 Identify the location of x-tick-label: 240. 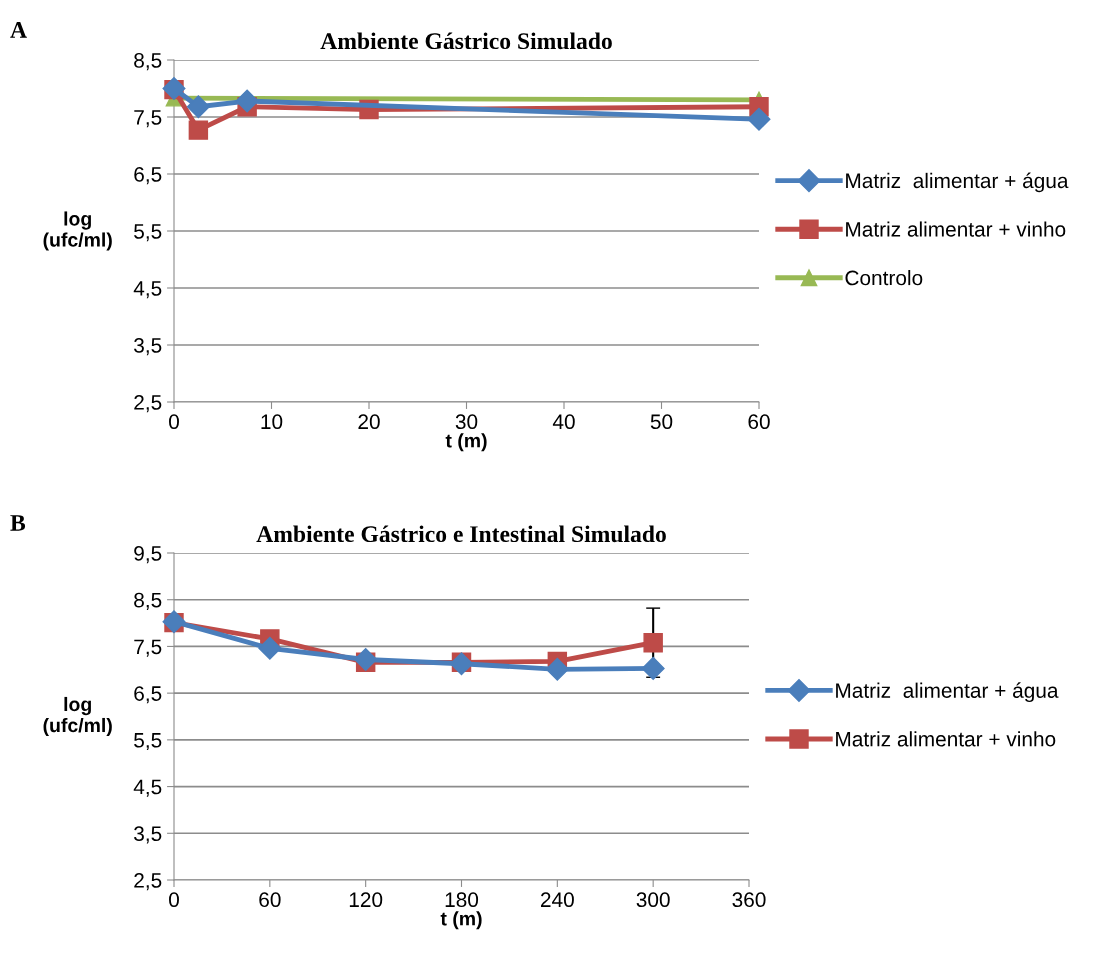
(557, 900).